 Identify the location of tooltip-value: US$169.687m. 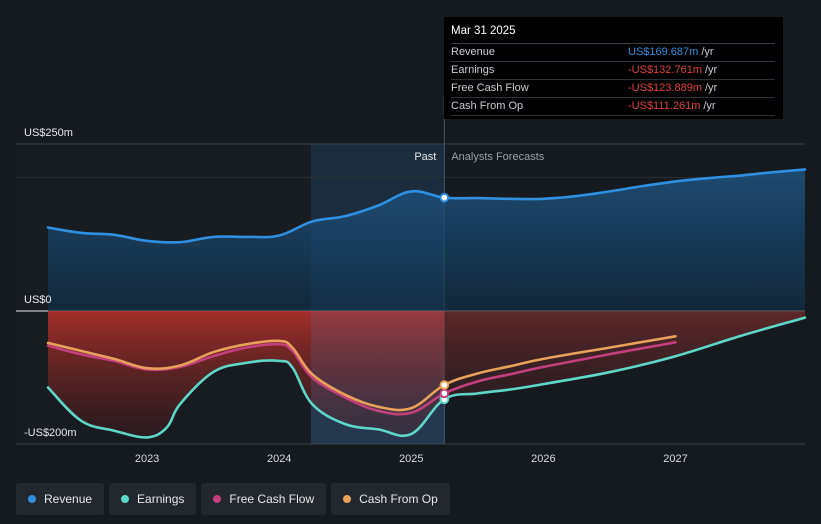
(663, 52).